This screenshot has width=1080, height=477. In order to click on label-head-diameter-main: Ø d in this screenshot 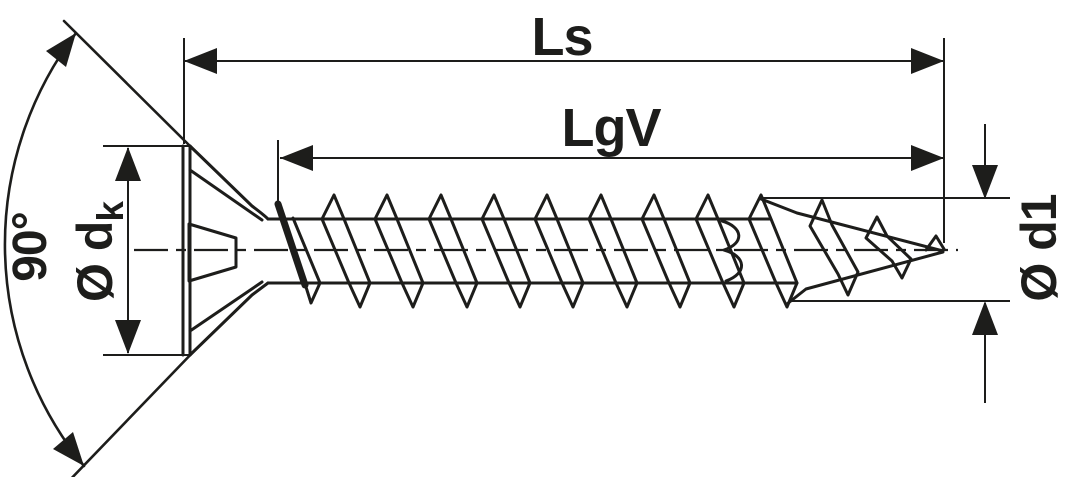, I will do `click(95, 262)`.